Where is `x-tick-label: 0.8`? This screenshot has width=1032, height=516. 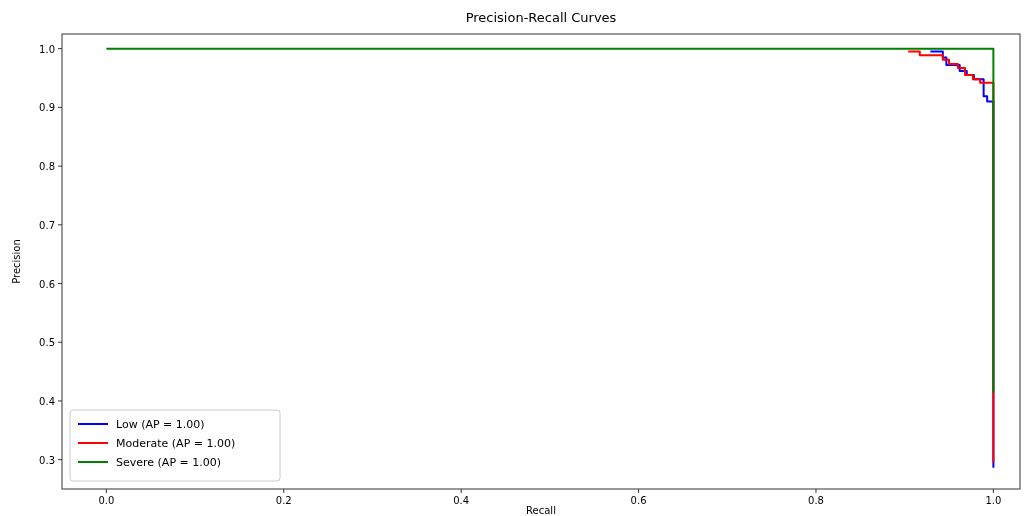 x-tick-label: 0.8 is located at coordinates (816, 500).